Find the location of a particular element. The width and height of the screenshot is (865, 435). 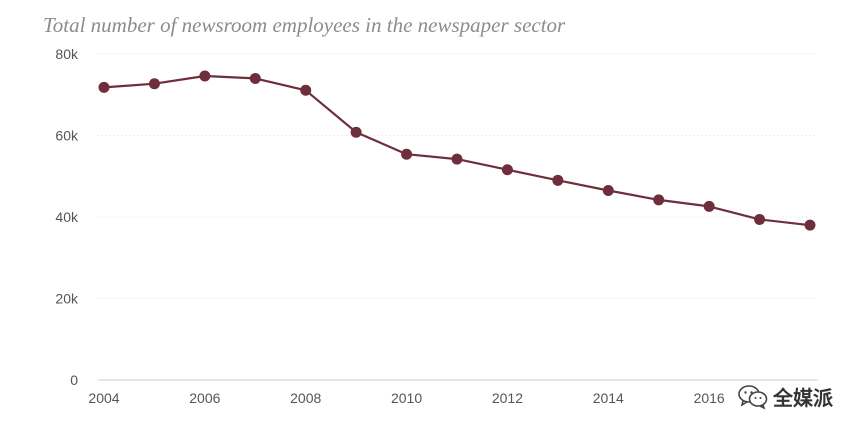

x-tick-label: 2010 is located at coordinates (406, 398).